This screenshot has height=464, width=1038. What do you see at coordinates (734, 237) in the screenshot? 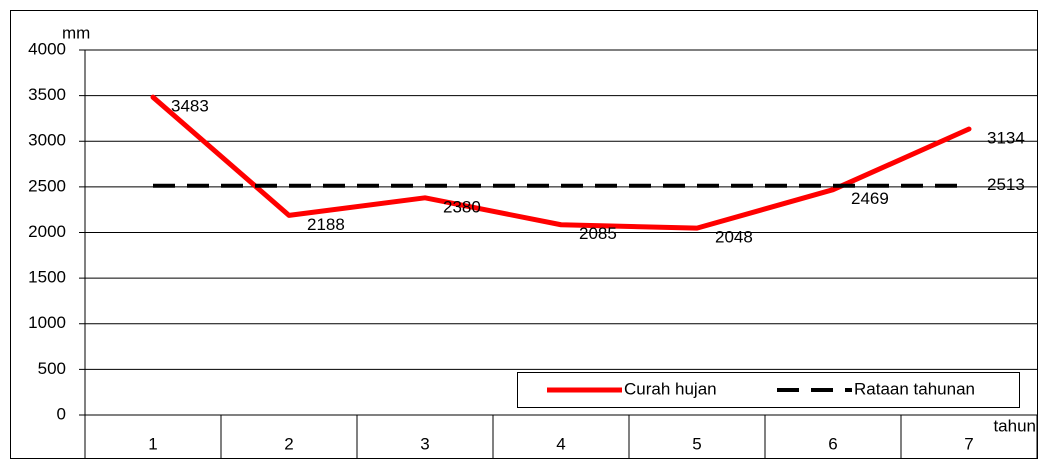
I see `data-label: 2048` at bounding box center [734, 237].